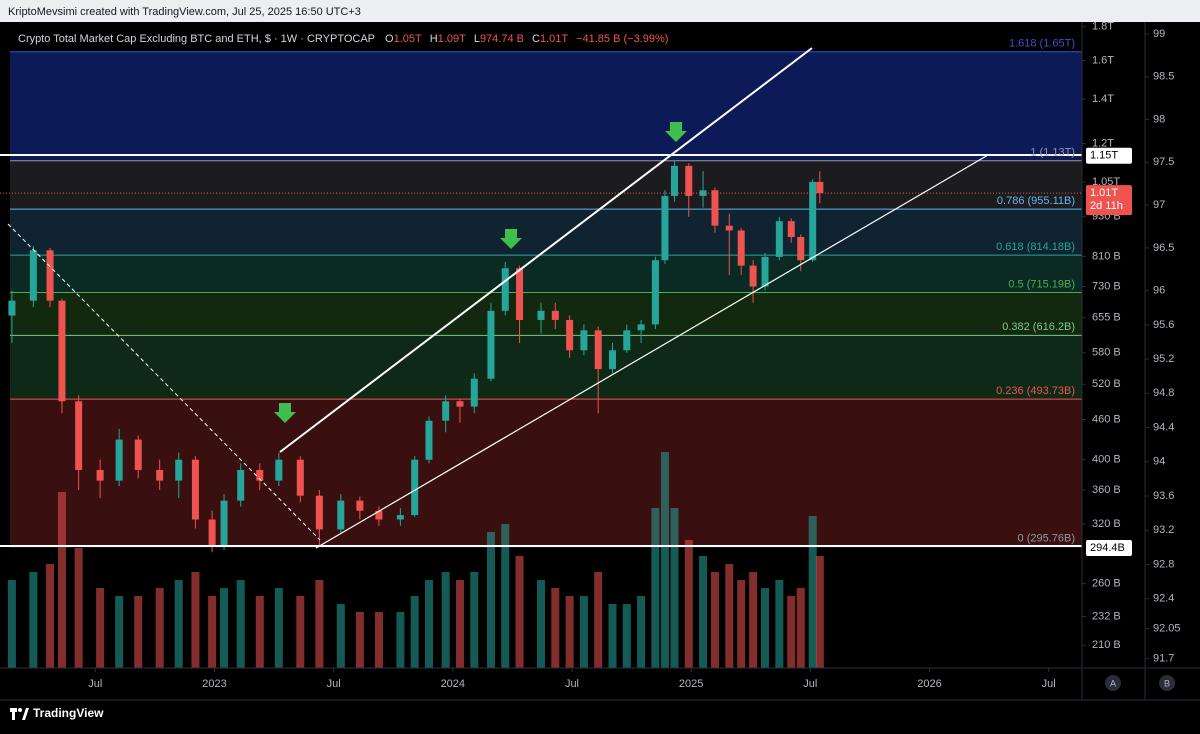 This screenshot has height=734, width=1200. Describe the element at coordinates (600, 11) in the screenshot. I see `credit-bar` at that location.